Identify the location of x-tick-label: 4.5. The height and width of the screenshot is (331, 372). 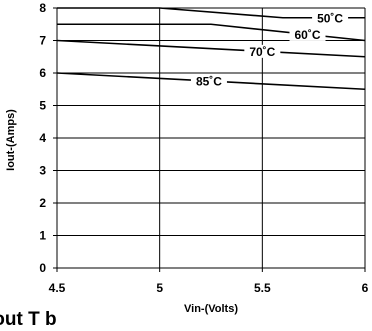
(57, 288).